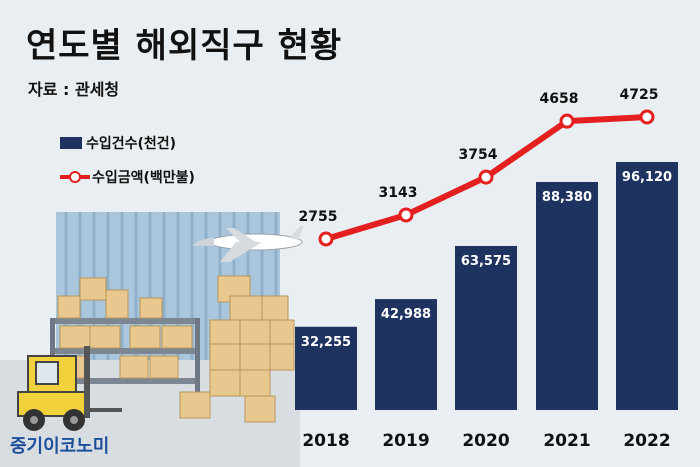 This screenshot has width=700, height=467. What do you see at coordinates (69, 388) in the screenshot?
I see `forklift-illustration` at bounding box center [69, 388].